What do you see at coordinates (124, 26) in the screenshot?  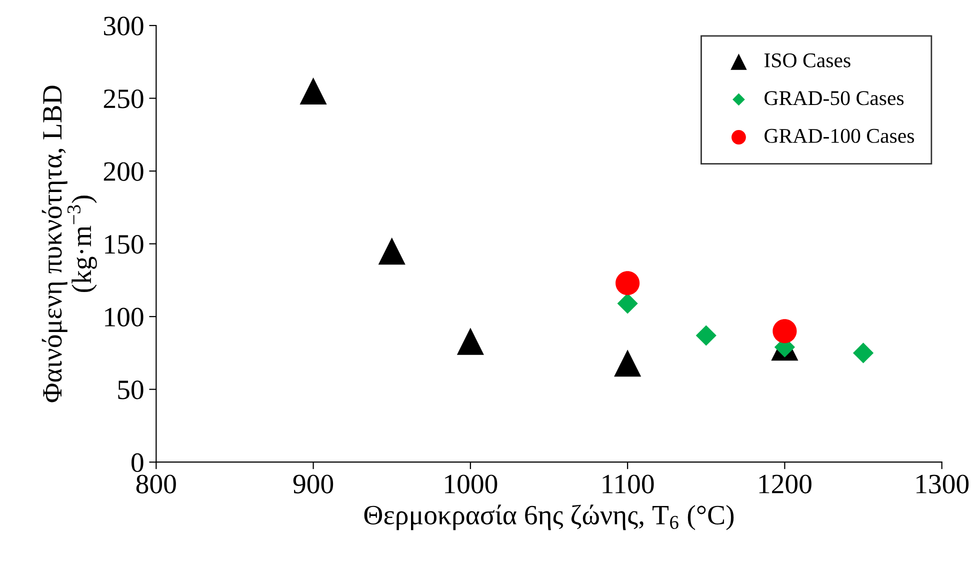 I see `y-tick-label: 300` at bounding box center [124, 26].